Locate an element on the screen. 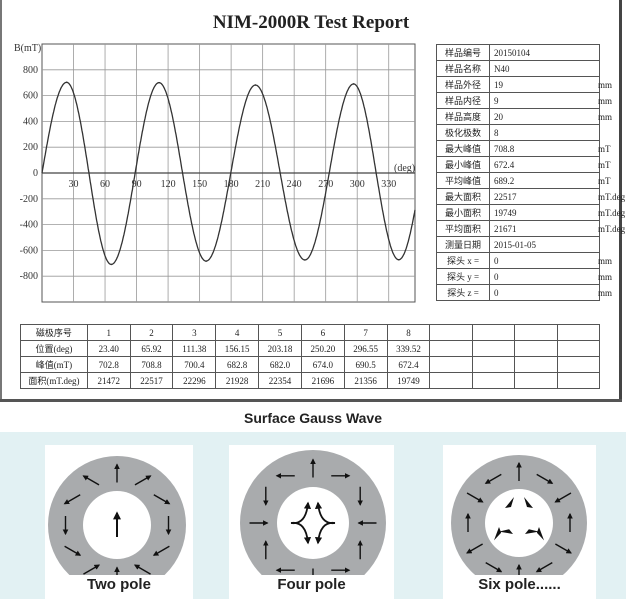 The height and width of the screenshot is (599, 626). table-cell: 22517 is located at coordinates (151, 380).